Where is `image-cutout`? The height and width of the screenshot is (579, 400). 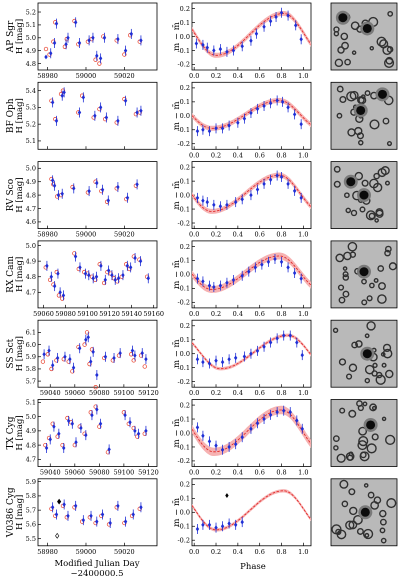 image-cutout is located at coordinates (364, 36).